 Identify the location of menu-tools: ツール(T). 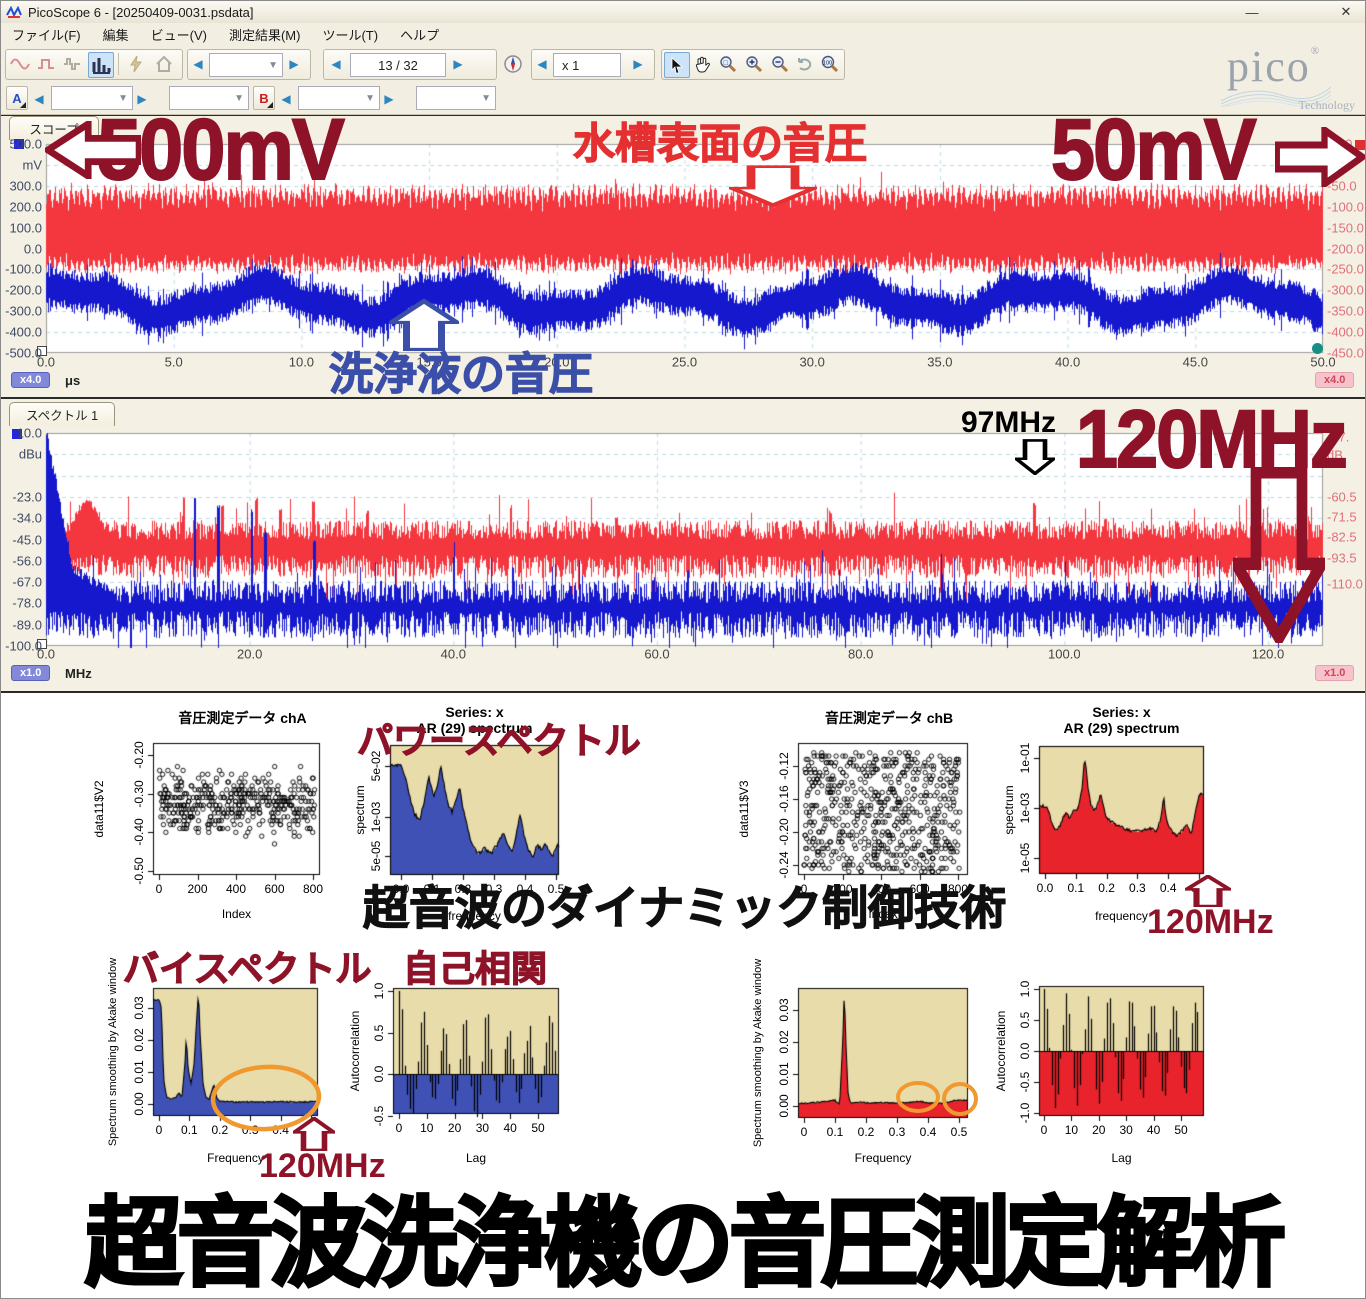
(350, 35).